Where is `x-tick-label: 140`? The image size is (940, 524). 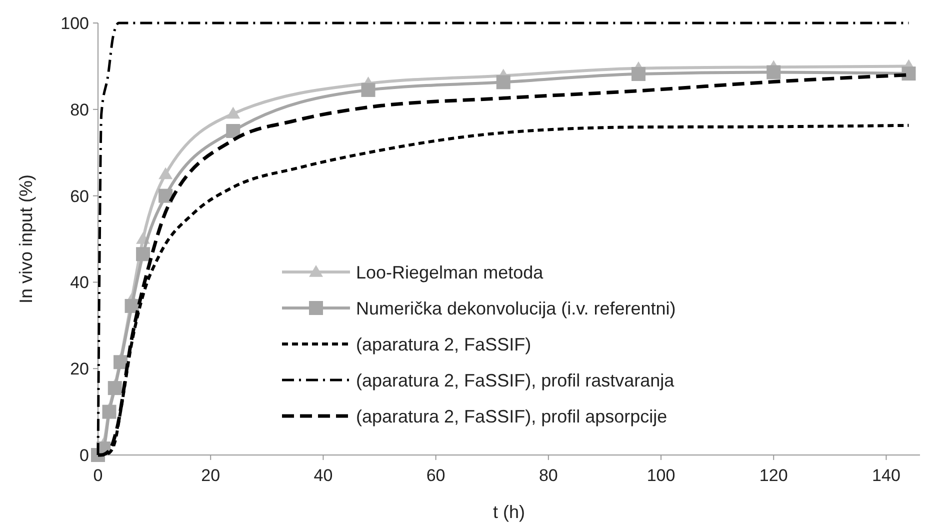 x-tick-label: 140 is located at coordinates (886, 475).